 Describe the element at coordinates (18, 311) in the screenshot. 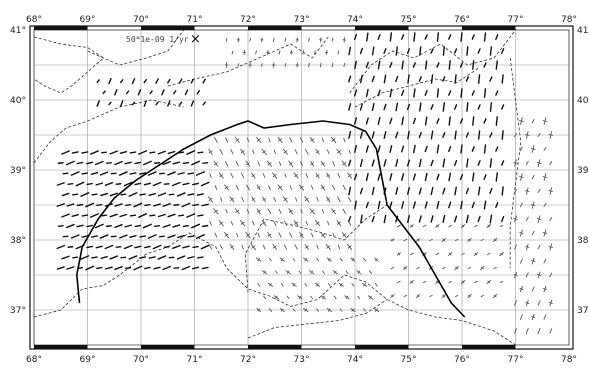

I see `lat-label-left: 37°` at that location.